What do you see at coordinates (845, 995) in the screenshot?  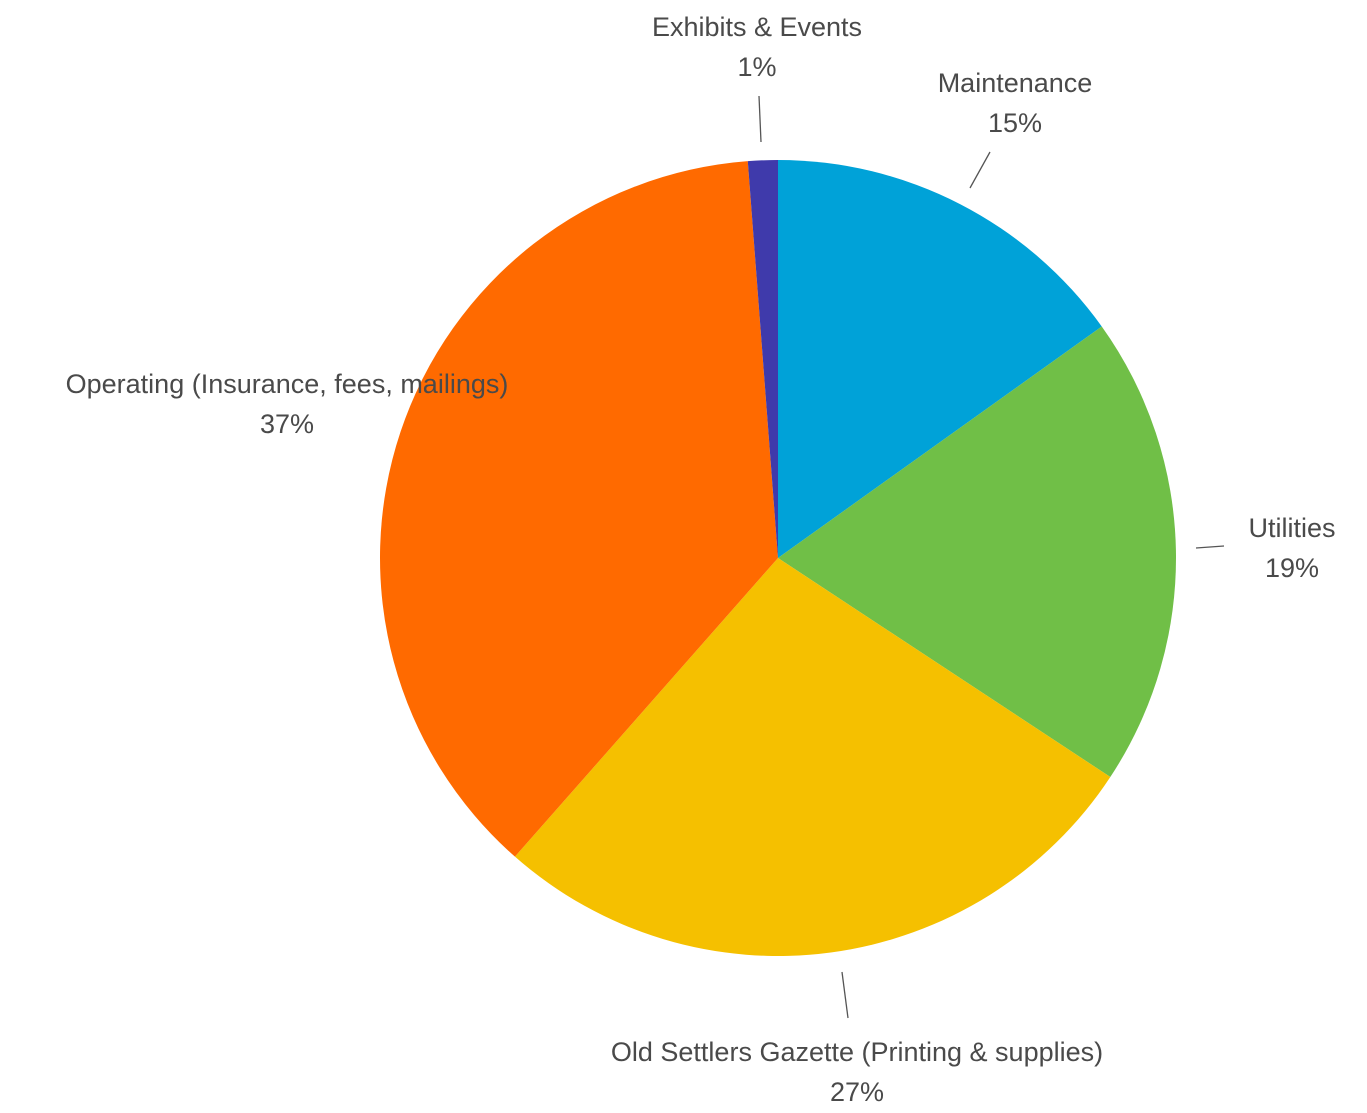 I see `leader-line-old-settlers-gazette-printing-supplies` at bounding box center [845, 995].